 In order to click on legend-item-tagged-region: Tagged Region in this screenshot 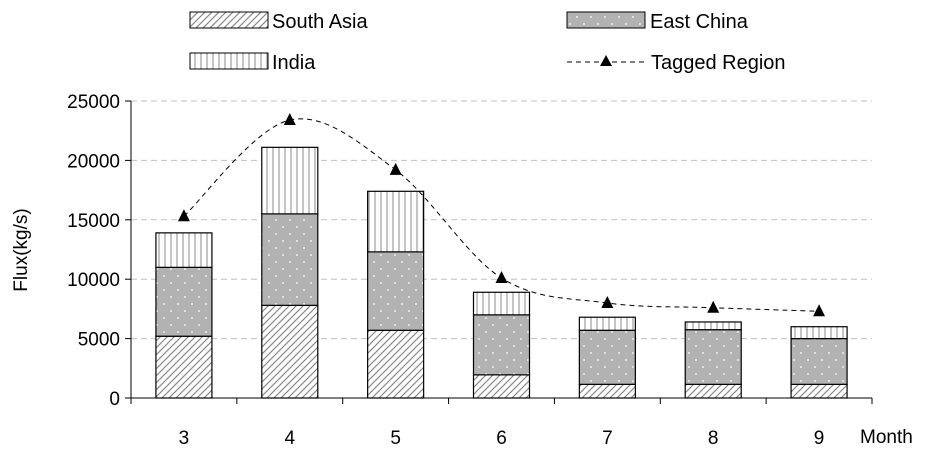, I will do `click(676, 63)`.